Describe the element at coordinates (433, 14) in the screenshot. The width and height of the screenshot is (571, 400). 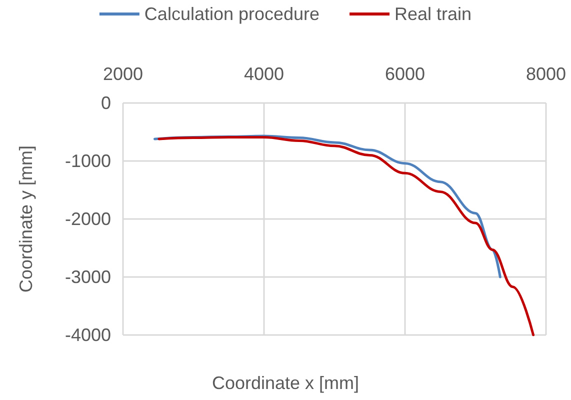
I see `legend-label: Real train` at that location.